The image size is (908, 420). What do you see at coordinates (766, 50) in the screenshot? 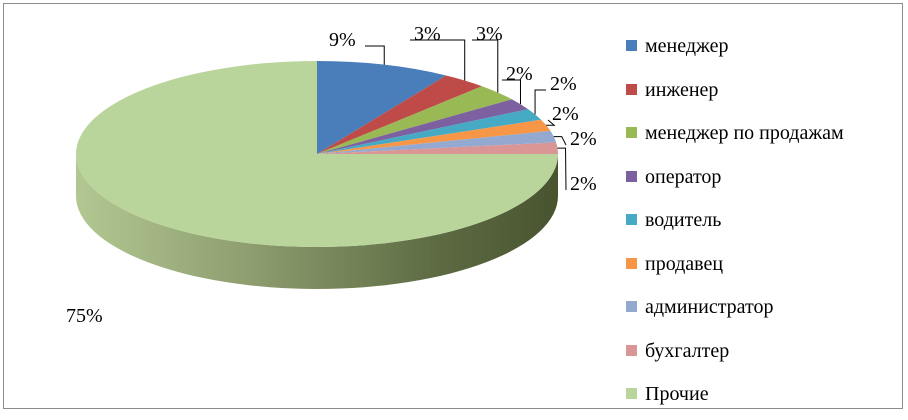
I see `legend-item: менеджер` at bounding box center [766, 50].